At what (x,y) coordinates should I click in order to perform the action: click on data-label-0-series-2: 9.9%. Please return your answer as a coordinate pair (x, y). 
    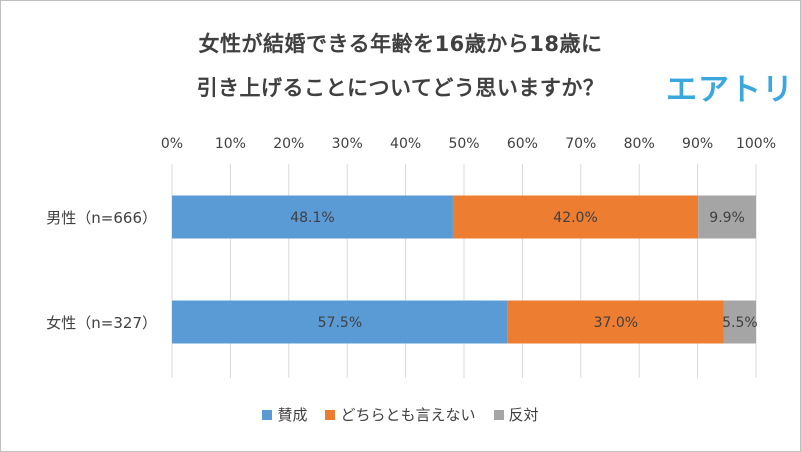
    Looking at the image, I should click on (727, 218).